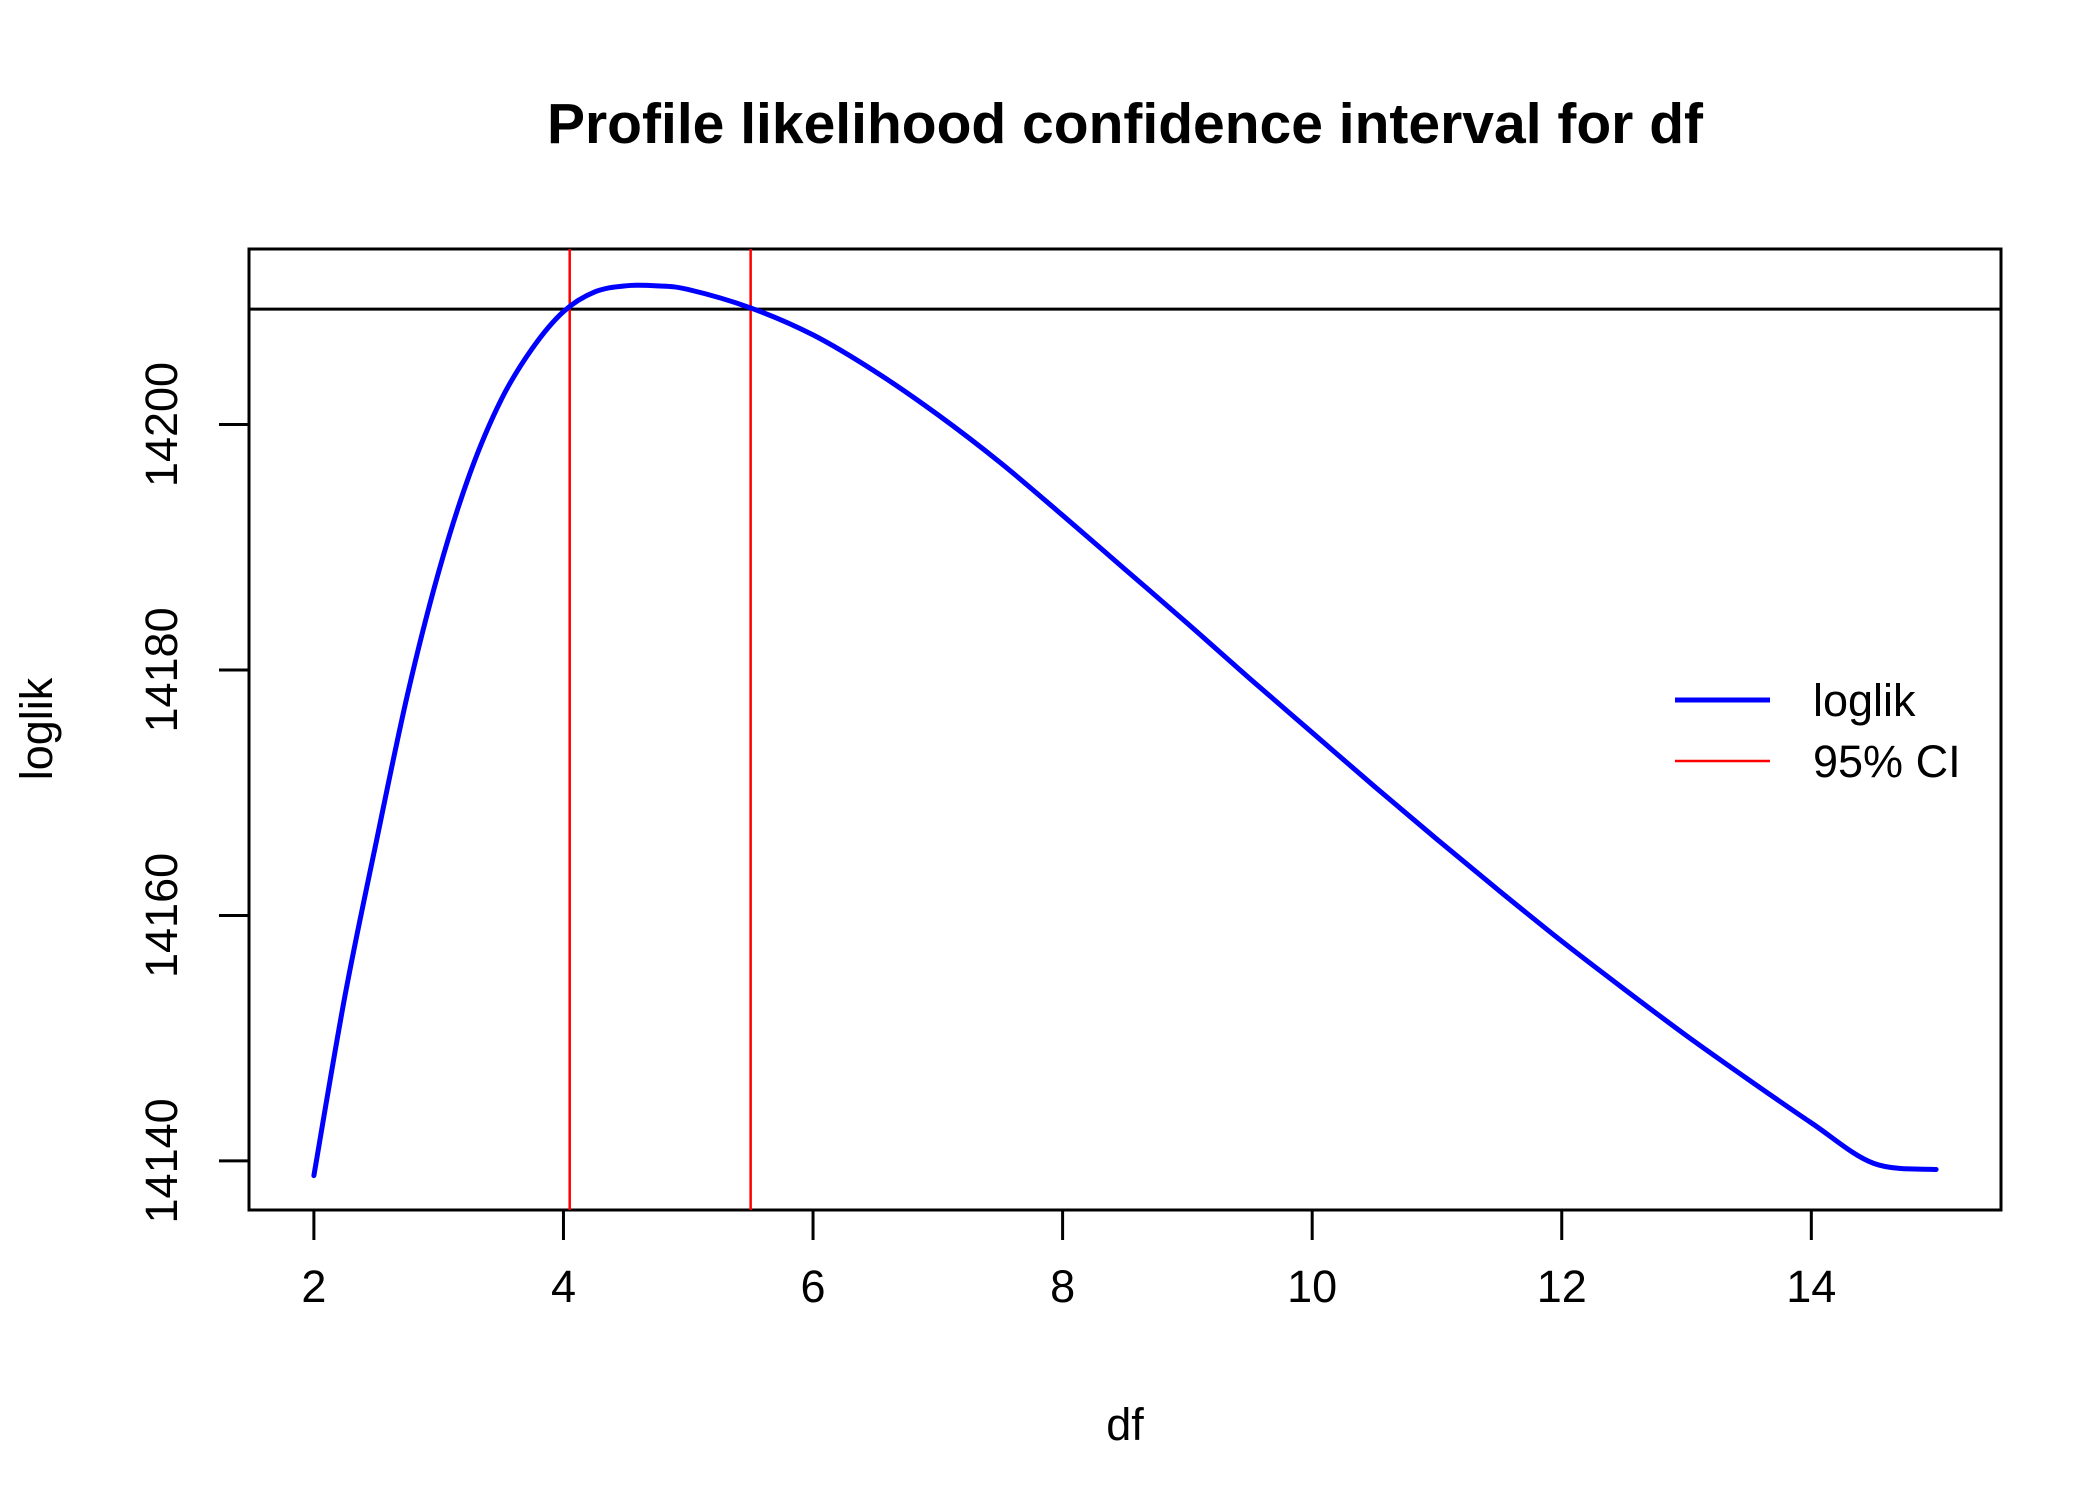 Image resolution: width=2100 pixels, height=1500 pixels. I want to click on legend-label-loglik: loglik, so click(1864, 700).